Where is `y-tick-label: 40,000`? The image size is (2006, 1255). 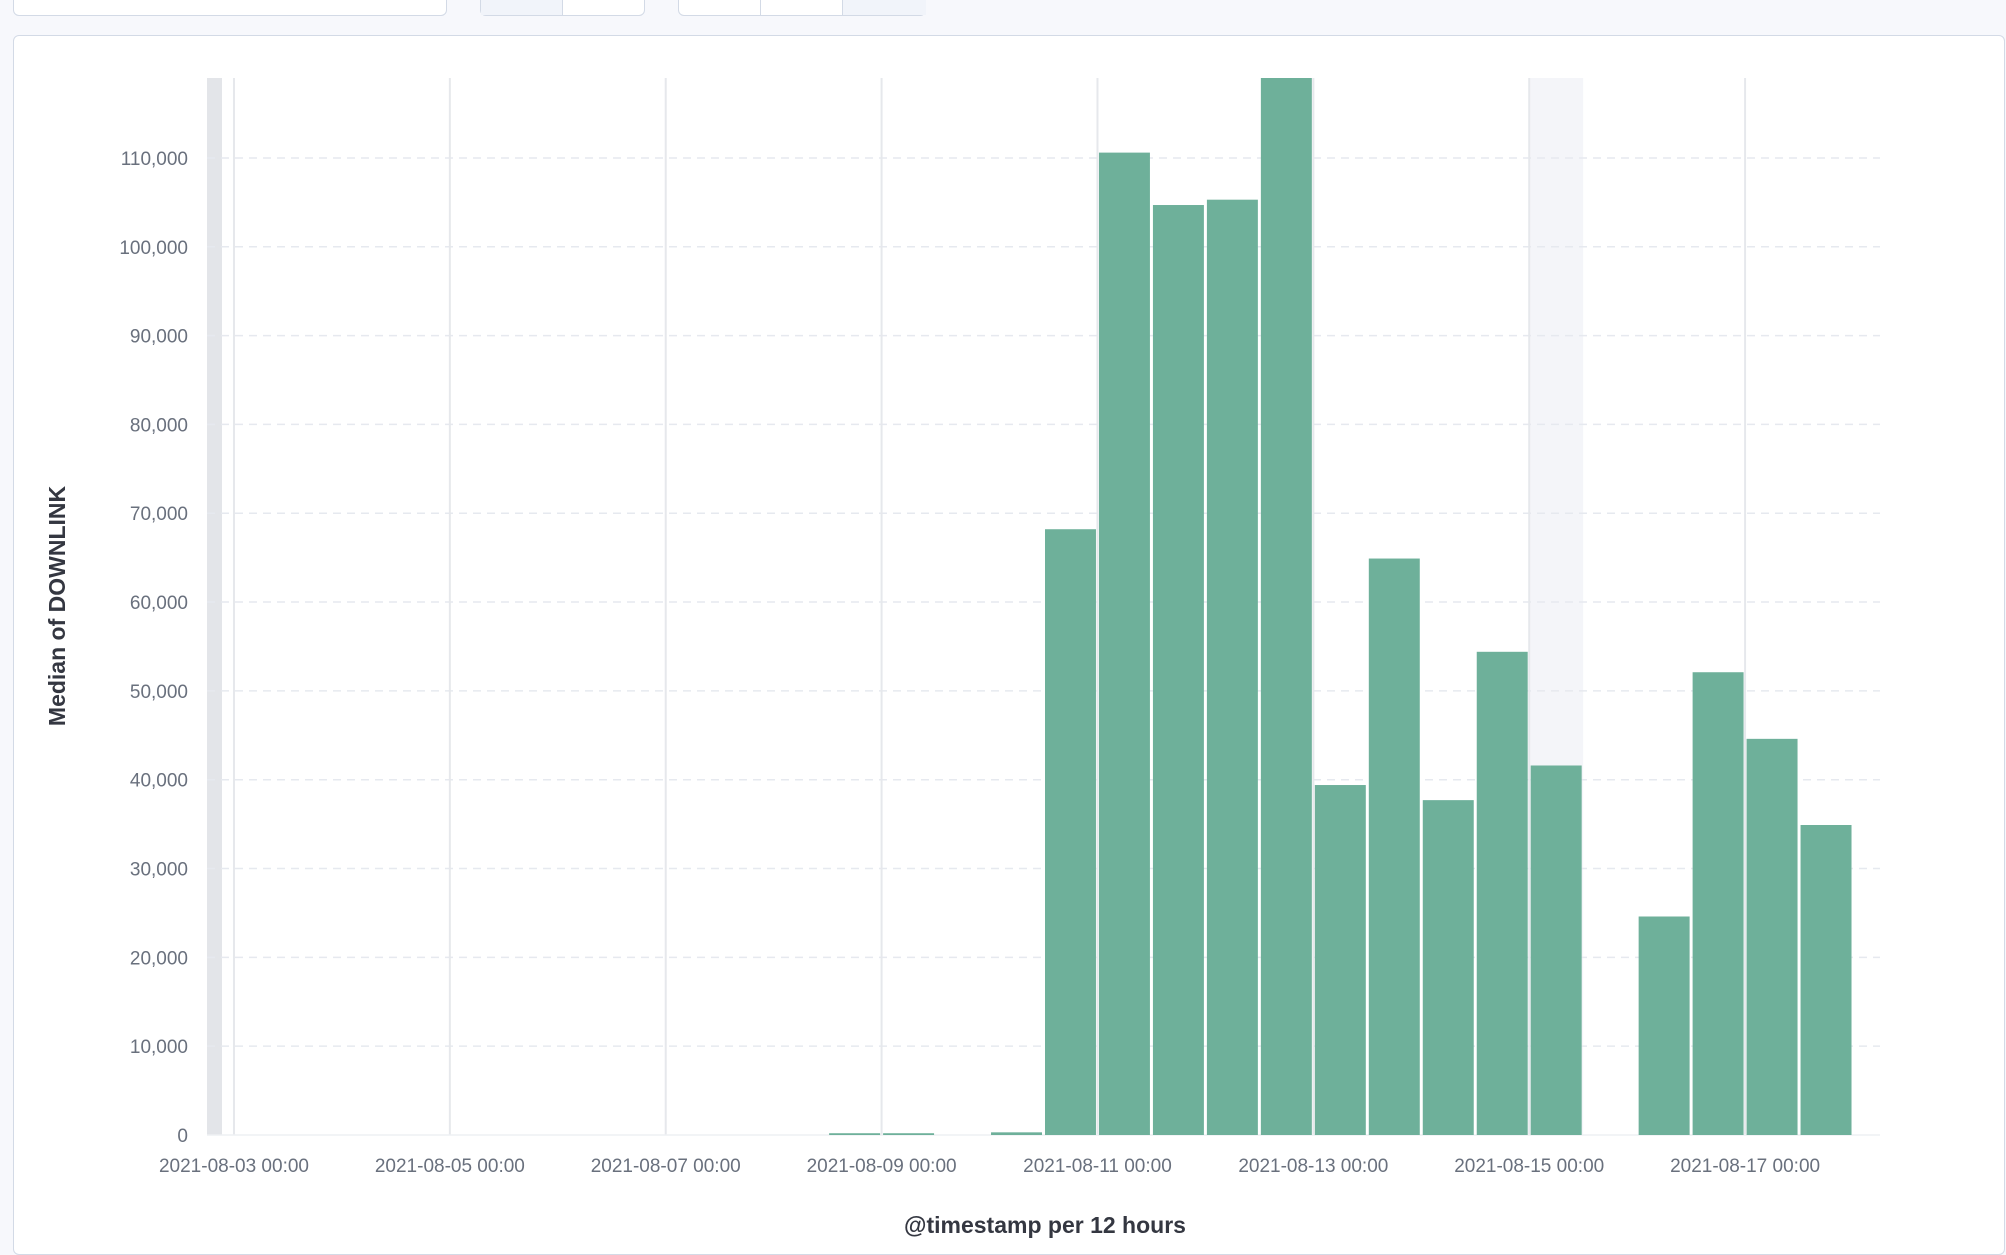
y-tick-label: 40,000 is located at coordinates (159, 781).